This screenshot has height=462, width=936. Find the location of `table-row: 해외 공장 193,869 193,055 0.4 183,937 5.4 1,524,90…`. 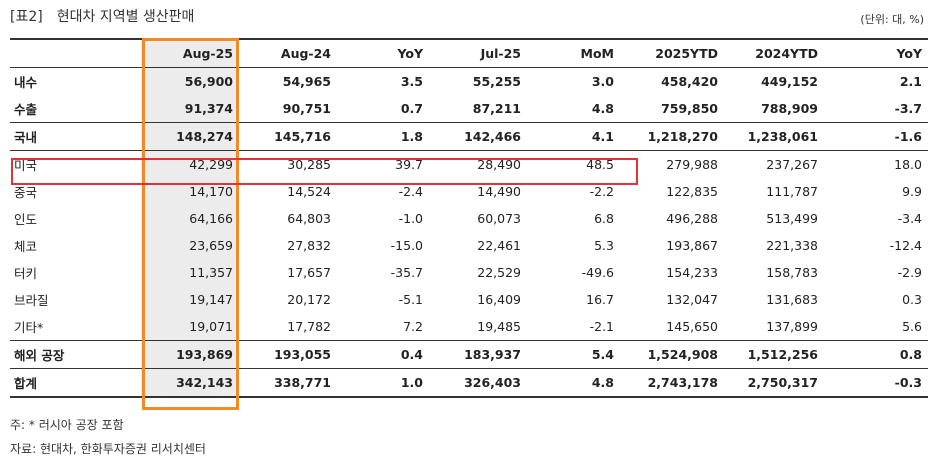

table-row: 해외 공장 193,869 193,055 0.4 183,937 5.4 1,524,90… is located at coordinates (469, 354).